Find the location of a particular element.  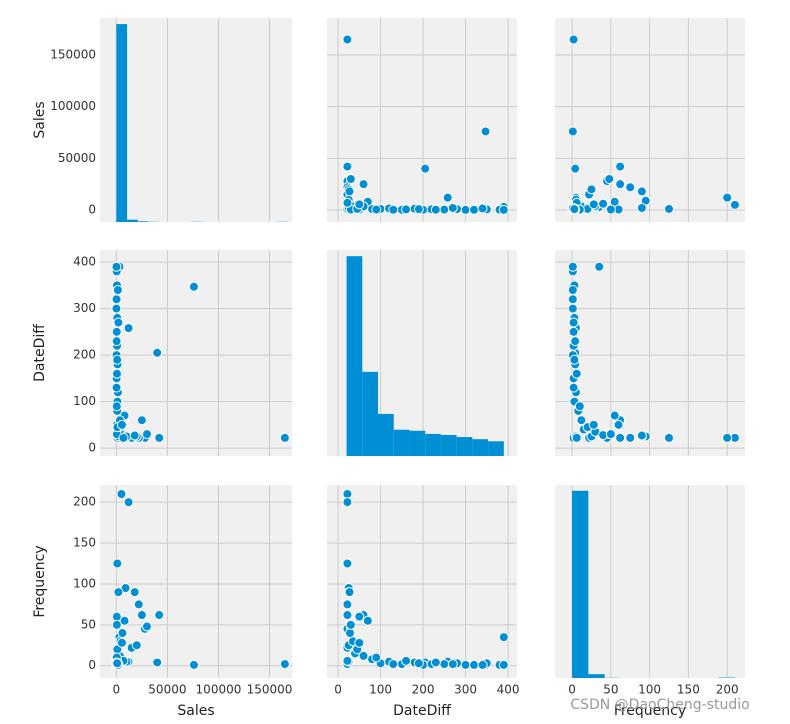

y-axis-label: Sales is located at coordinates (40, 119).